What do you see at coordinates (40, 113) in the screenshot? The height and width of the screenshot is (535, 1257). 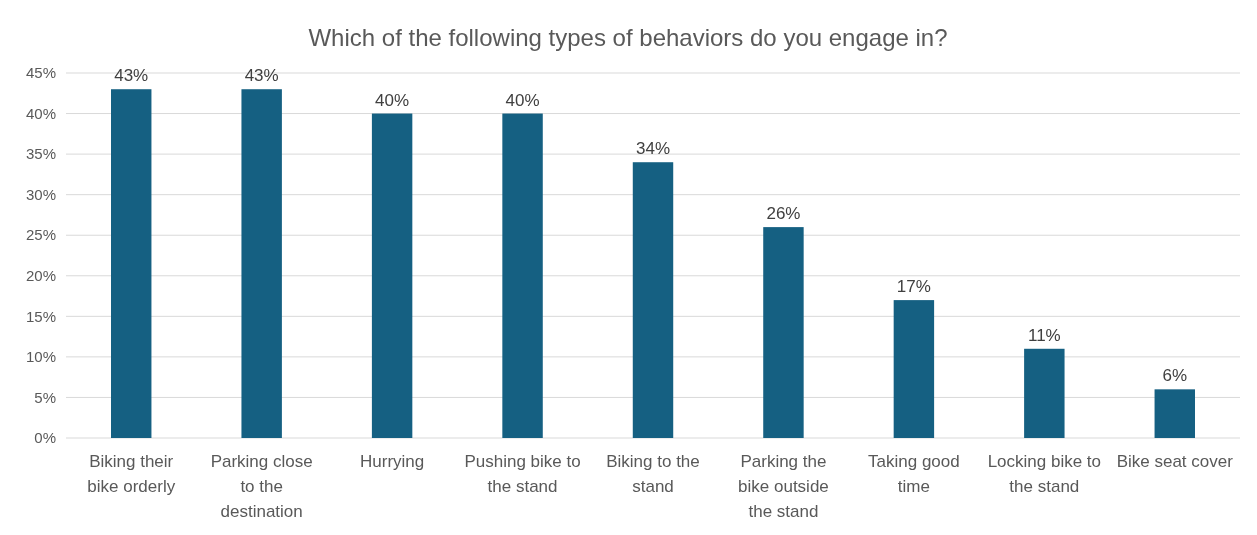 I see `y-tick-label: 40%` at bounding box center [40, 113].